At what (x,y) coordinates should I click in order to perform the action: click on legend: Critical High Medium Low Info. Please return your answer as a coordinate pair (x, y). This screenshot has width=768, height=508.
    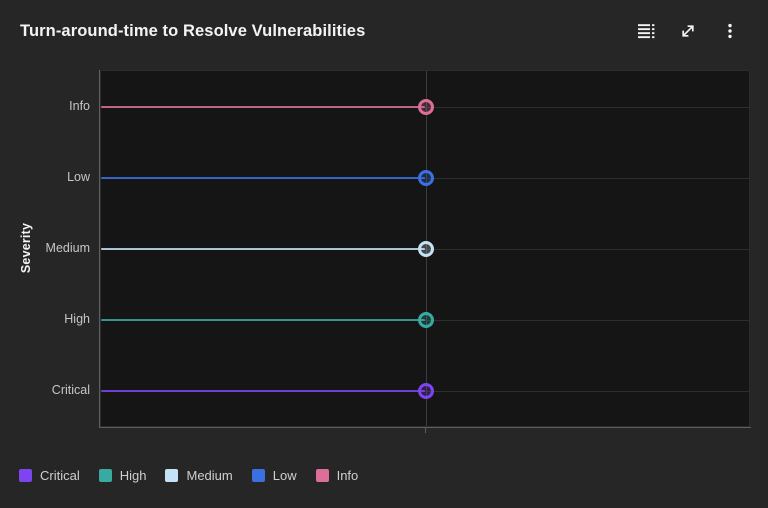
    Looking at the image, I should click on (388, 475).